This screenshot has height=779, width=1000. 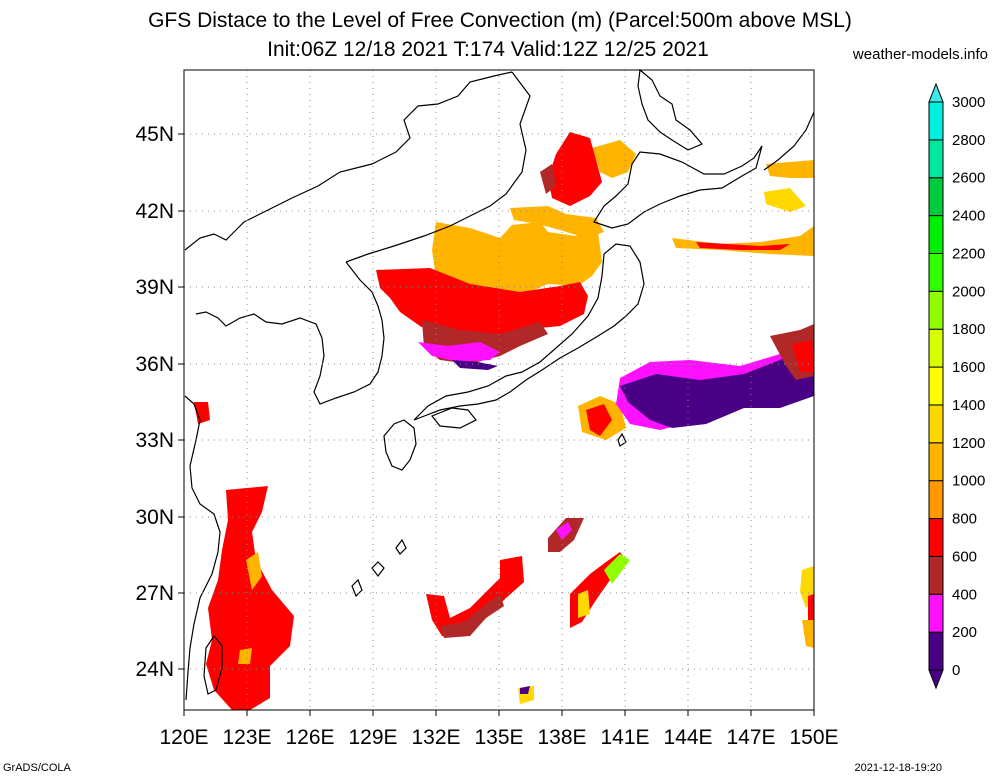 I want to click on field-purple-japan-sea, so click(x=475, y=365).